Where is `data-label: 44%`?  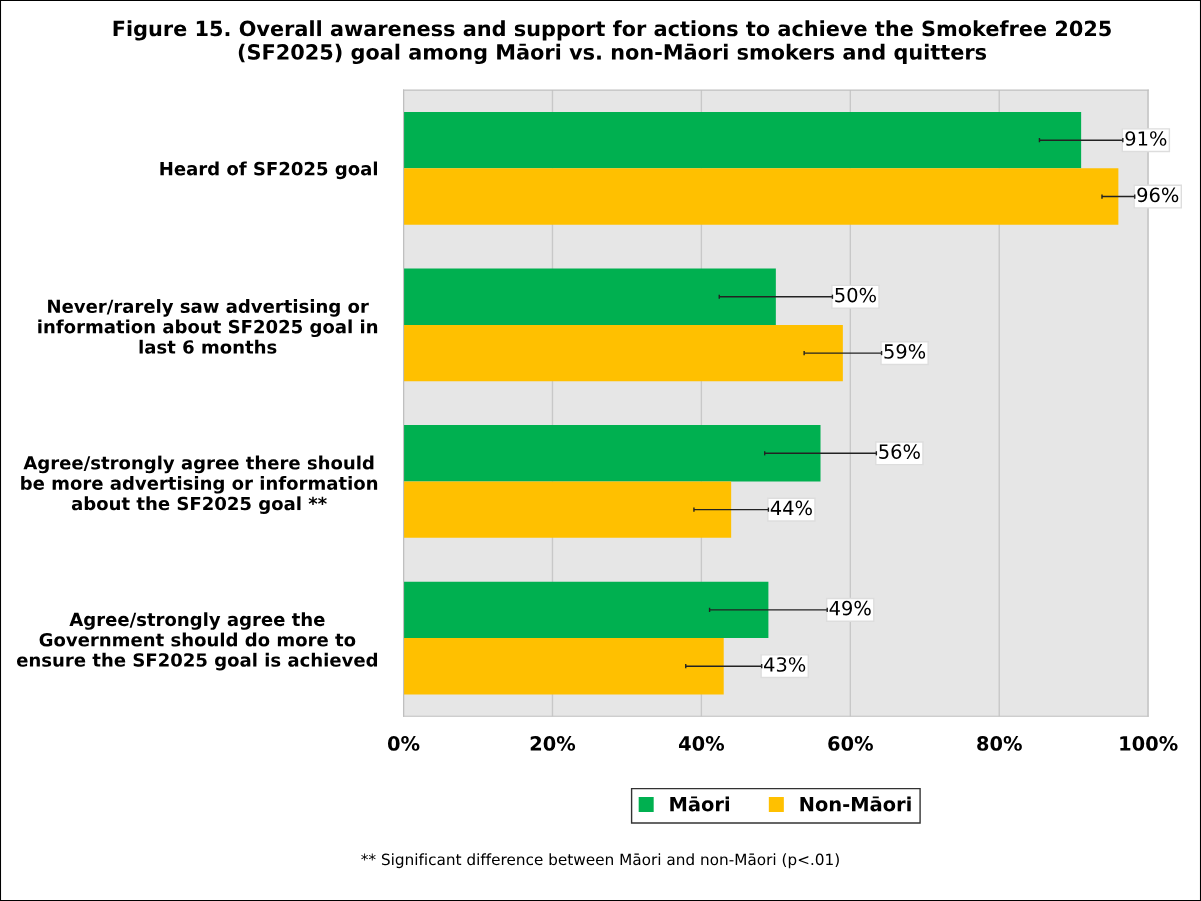 data-label: 44% is located at coordinates (791, 508).